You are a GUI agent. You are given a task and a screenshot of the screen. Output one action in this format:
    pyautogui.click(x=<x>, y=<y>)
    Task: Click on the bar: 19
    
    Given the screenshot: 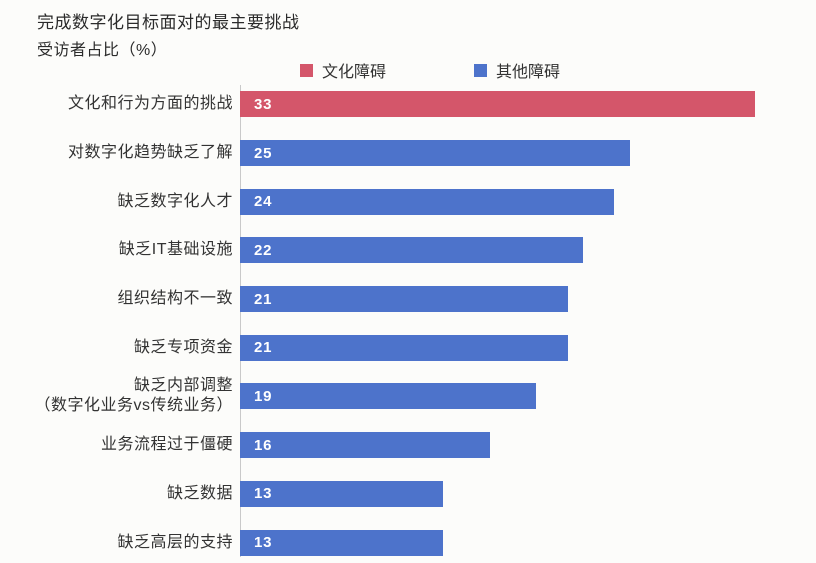 What is the action you would take?
    pyautogui.click(x=388, y=396)
    